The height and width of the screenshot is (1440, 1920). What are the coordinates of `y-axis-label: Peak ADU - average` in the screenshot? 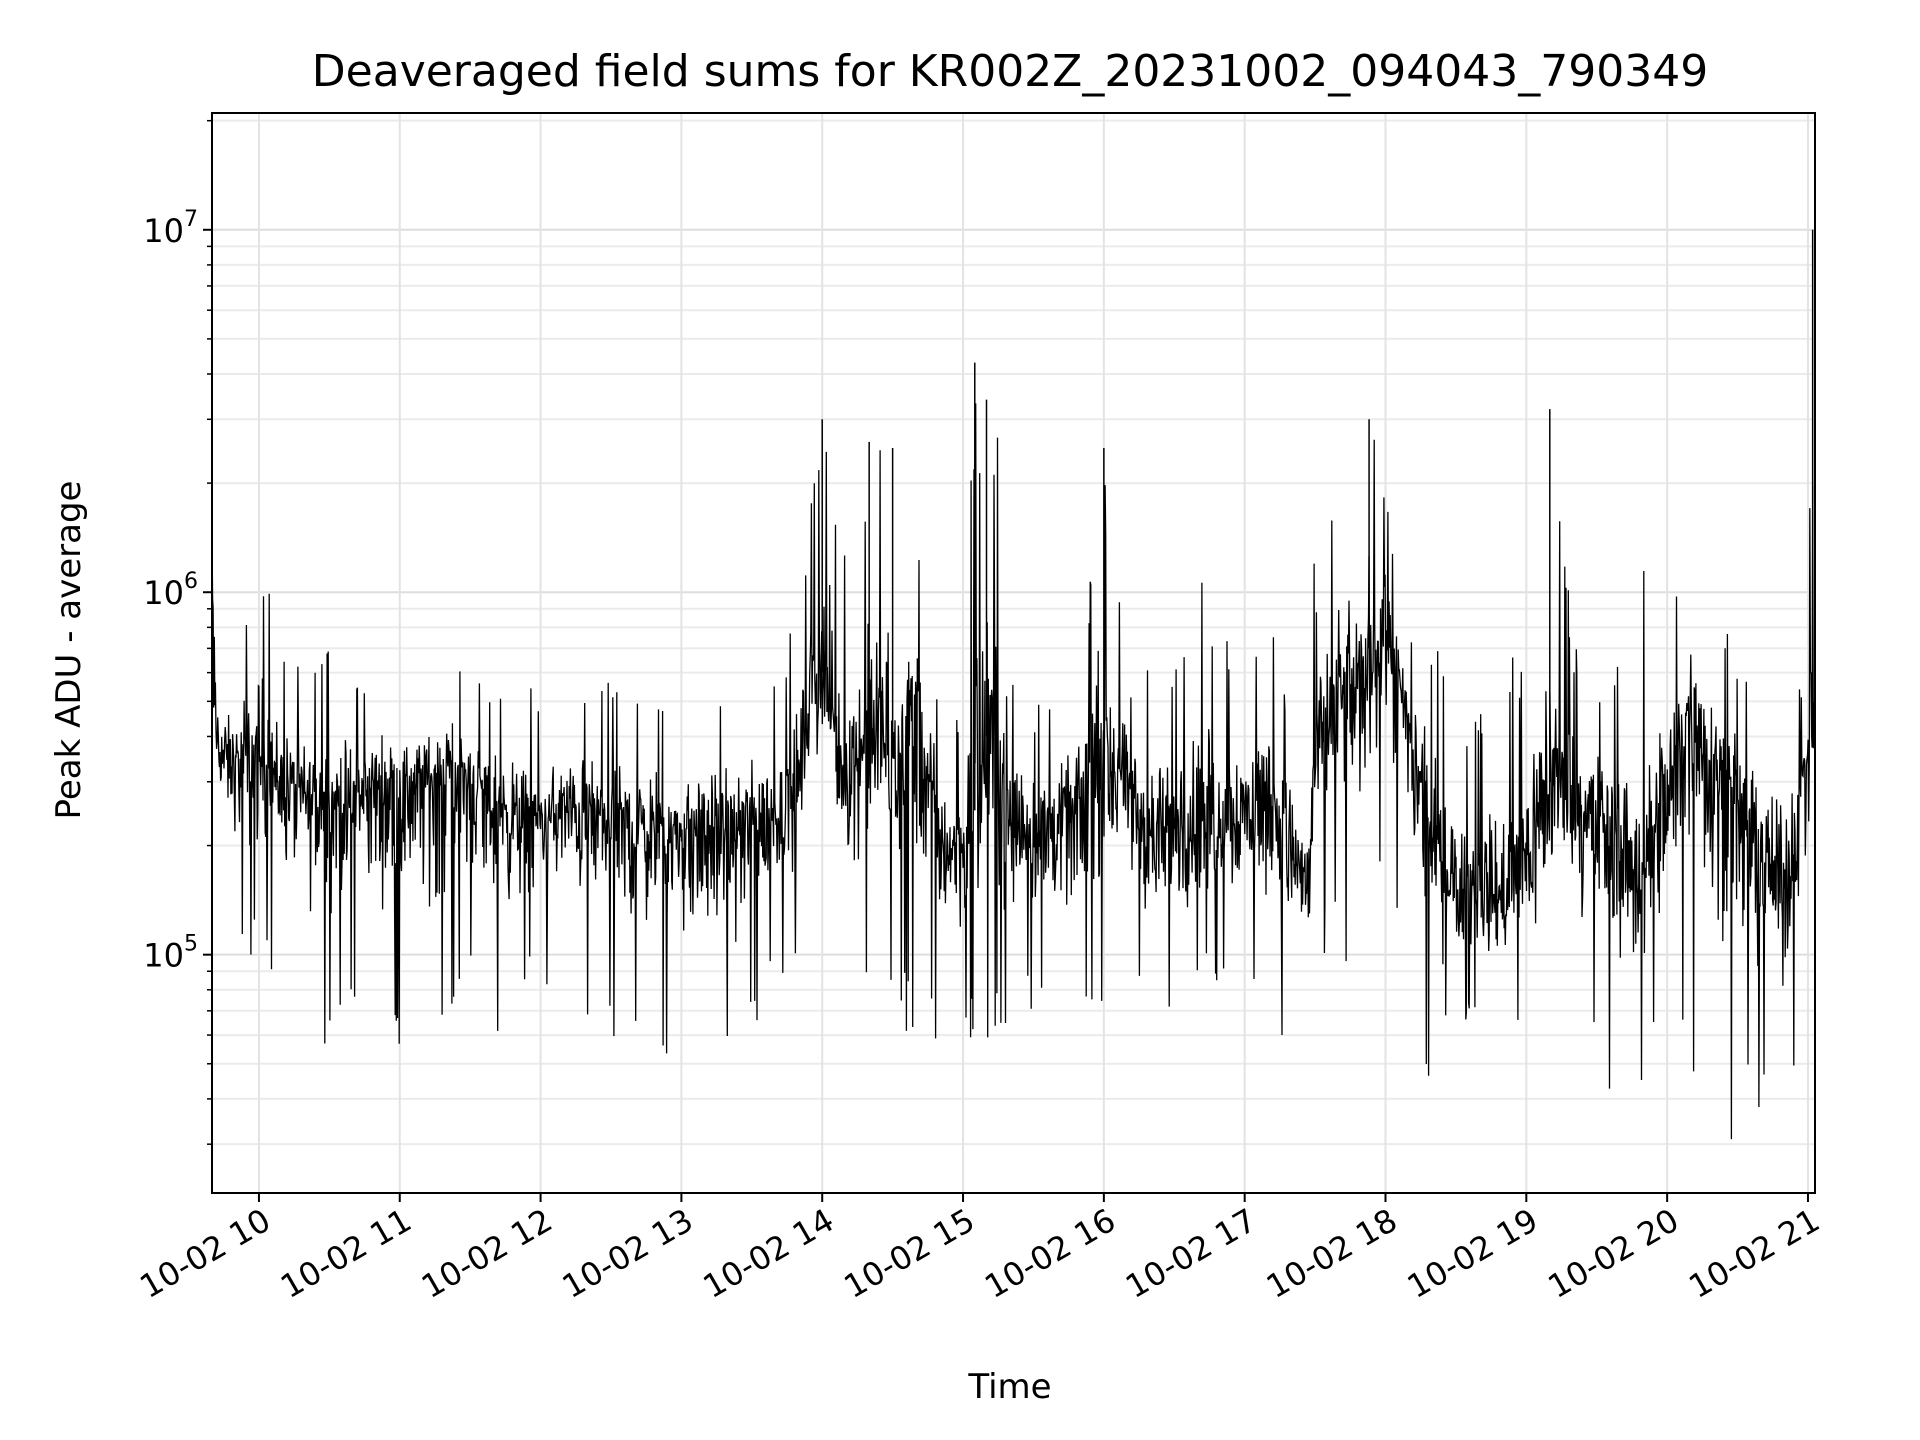 It's located at (69, 650).